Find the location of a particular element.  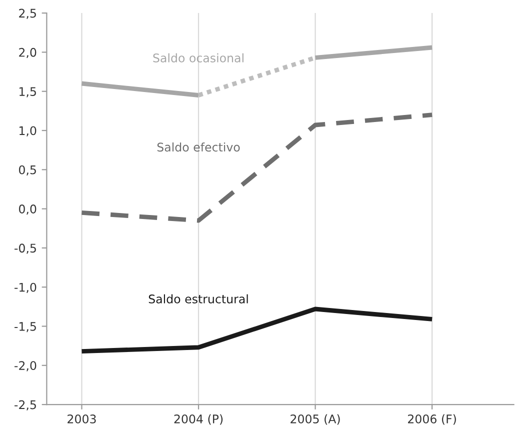

y-tick-label: 1,0 is located at coordinates (28, 131).